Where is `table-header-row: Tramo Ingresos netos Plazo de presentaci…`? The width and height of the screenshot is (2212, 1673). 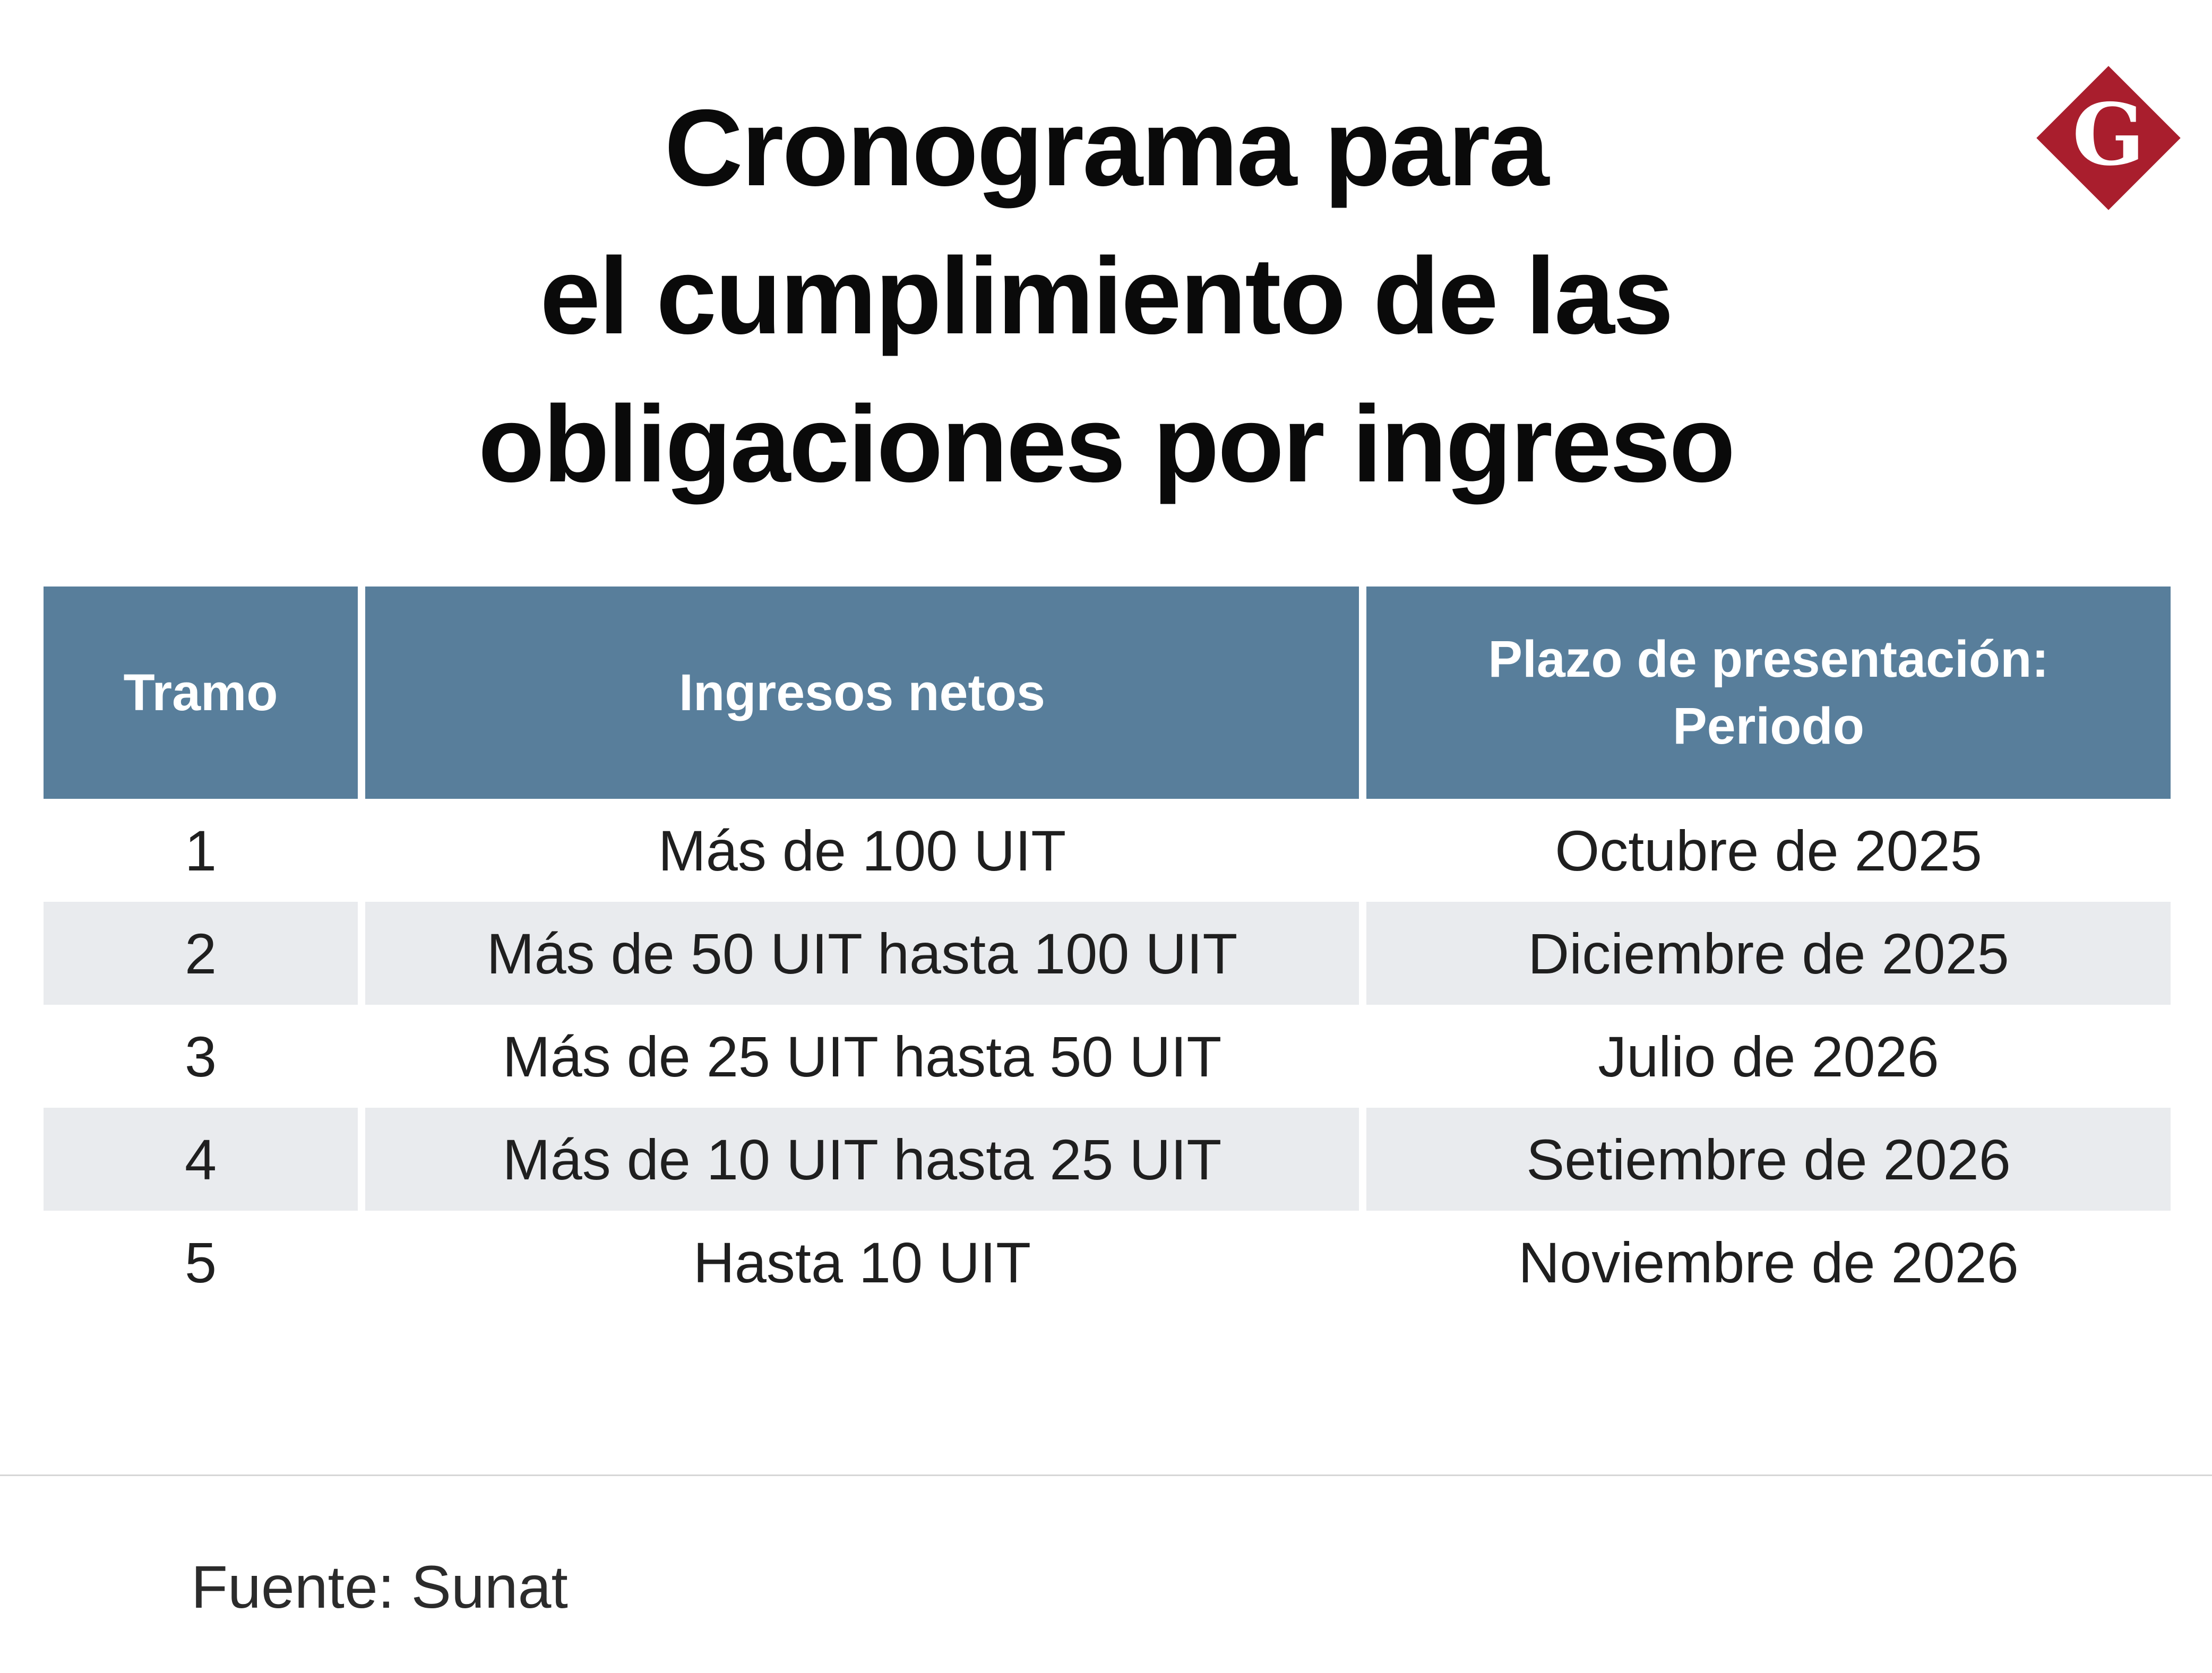 table-header-row: Tramo Ingresos netos Plazo de presentaci… is located at coordinates (1108, 693).